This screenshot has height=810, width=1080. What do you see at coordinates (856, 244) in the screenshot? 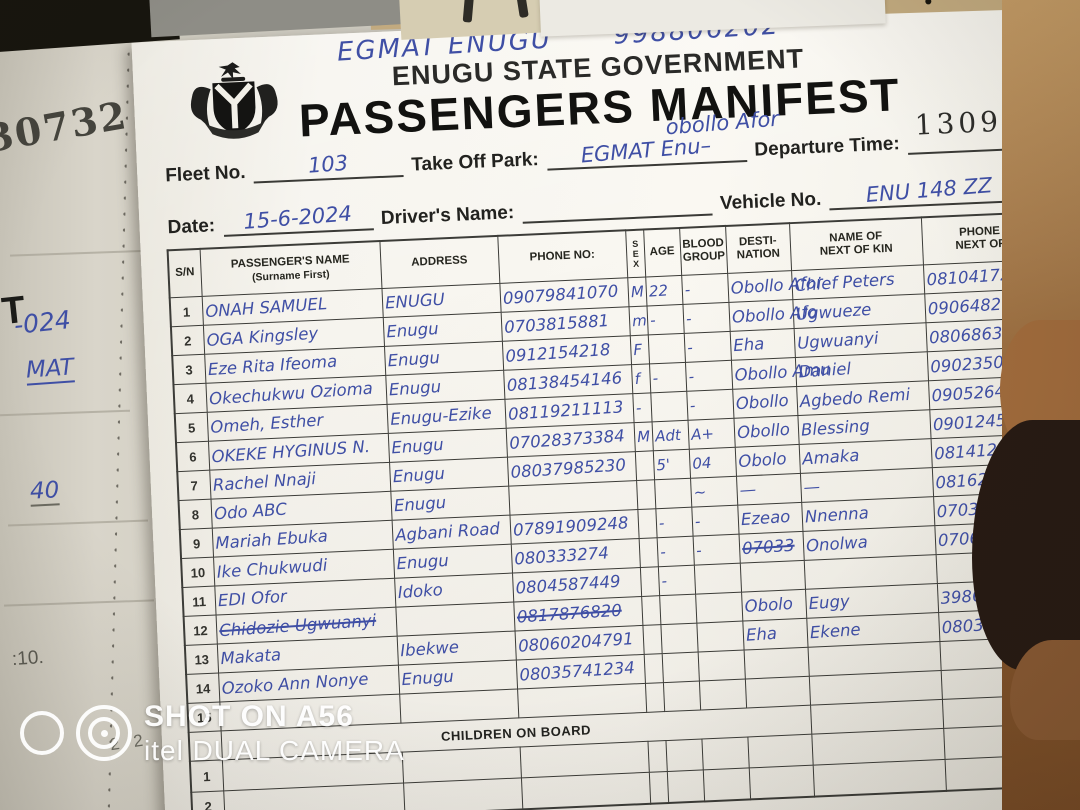
I see `header-next-of-kin: NAME OF NEXT OF KIN` at bounding box center [856, 244].